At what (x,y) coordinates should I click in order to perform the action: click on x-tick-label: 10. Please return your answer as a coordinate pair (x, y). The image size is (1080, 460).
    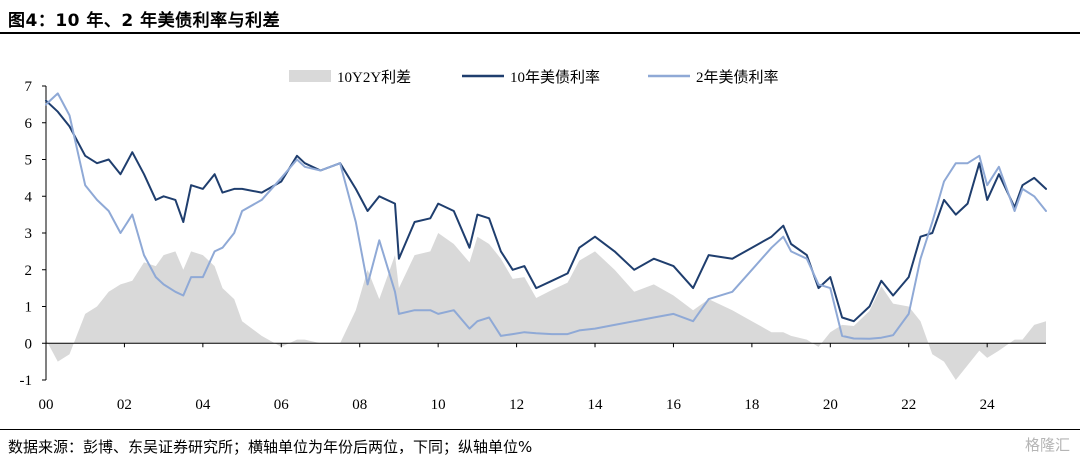
    Looking at the image, I should click on (438, 405).